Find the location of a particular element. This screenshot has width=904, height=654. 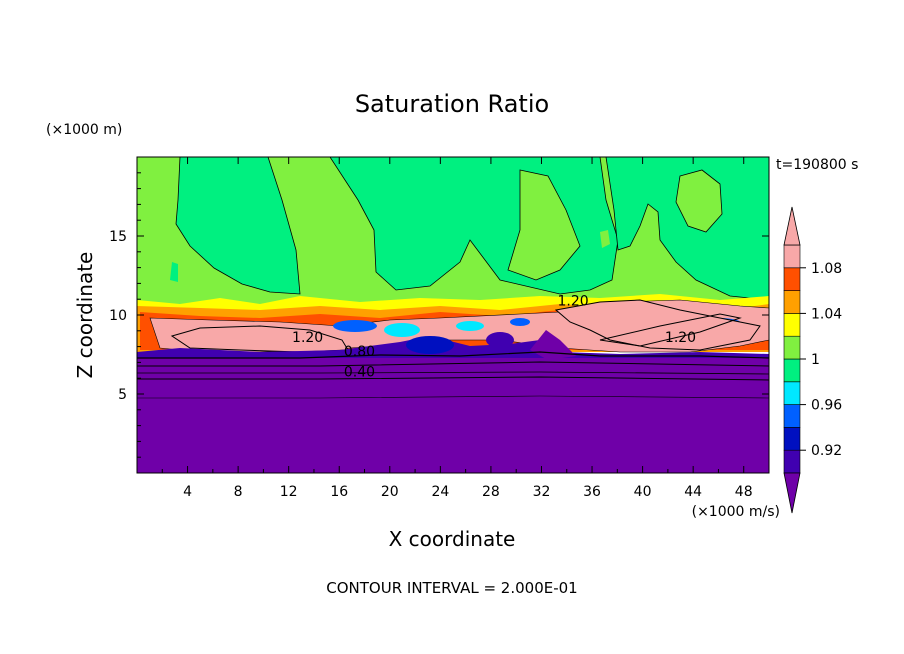

contour-interval-footer: CONTOUR INTERVAL = 2.000E-01 is located at coordinates (451, 588).